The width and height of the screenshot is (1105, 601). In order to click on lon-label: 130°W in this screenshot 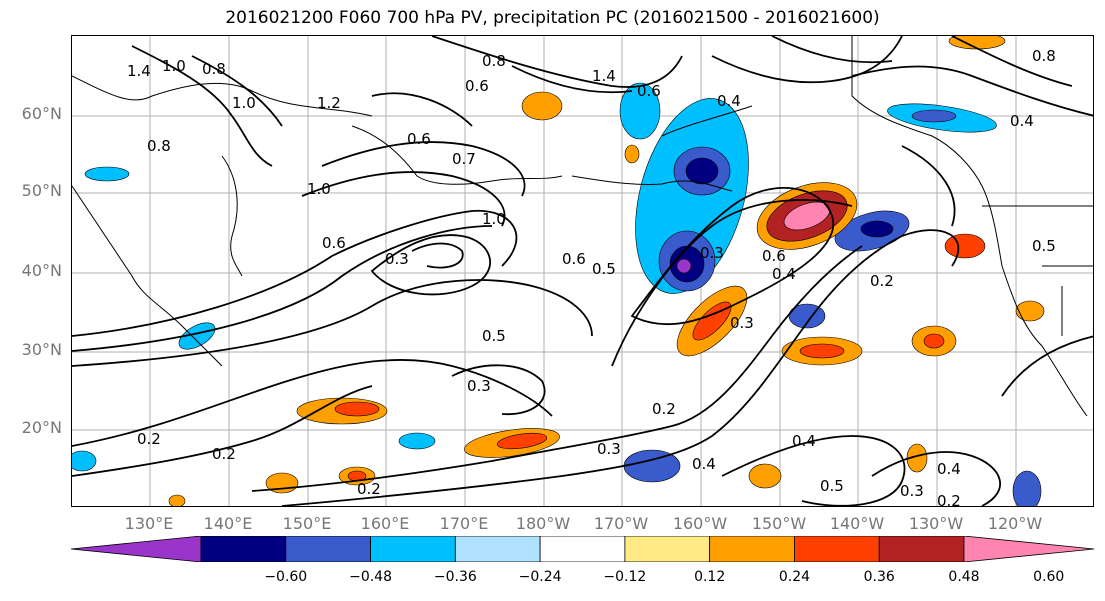, I will do `click(936, 523)`.